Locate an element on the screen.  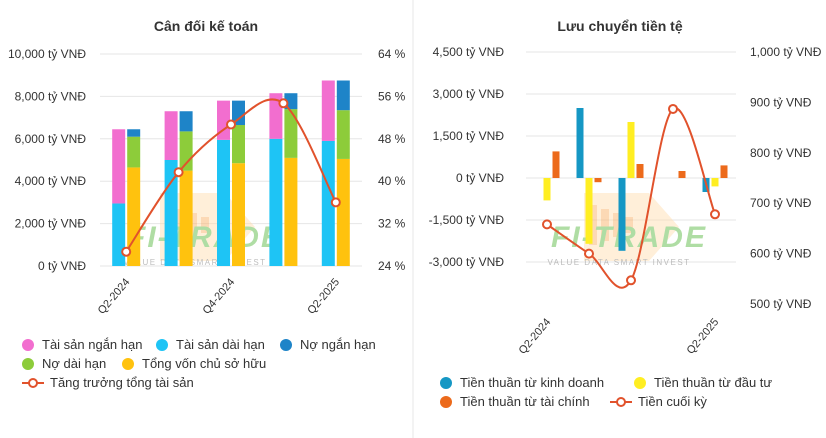
y-tick-label-right: 56 % is located at coordinates (392, 96).